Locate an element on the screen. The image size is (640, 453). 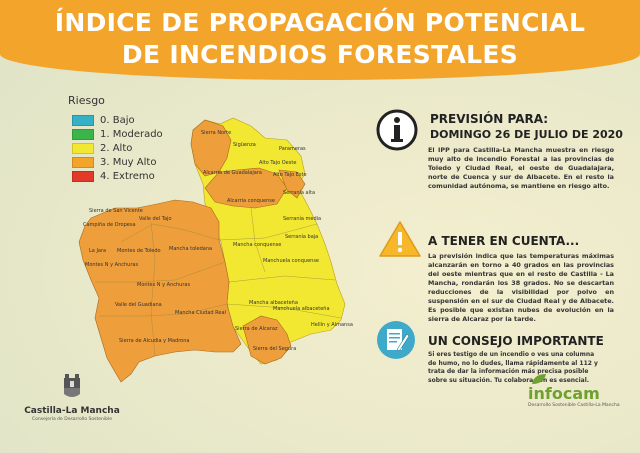
map-label: Alcarria de Guadalajara is located at coordinates (232, 173).